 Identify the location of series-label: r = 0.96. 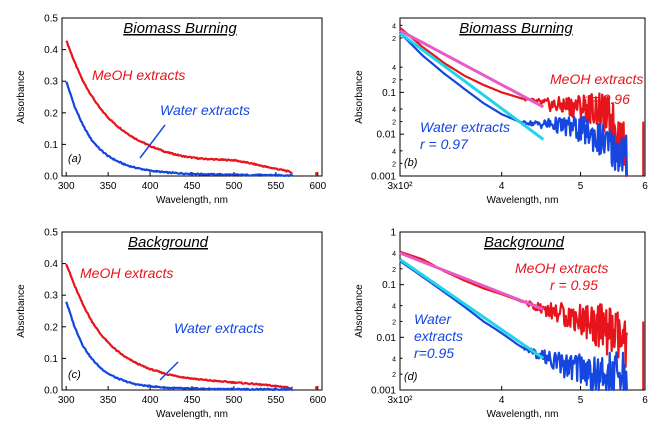
(606, 99).